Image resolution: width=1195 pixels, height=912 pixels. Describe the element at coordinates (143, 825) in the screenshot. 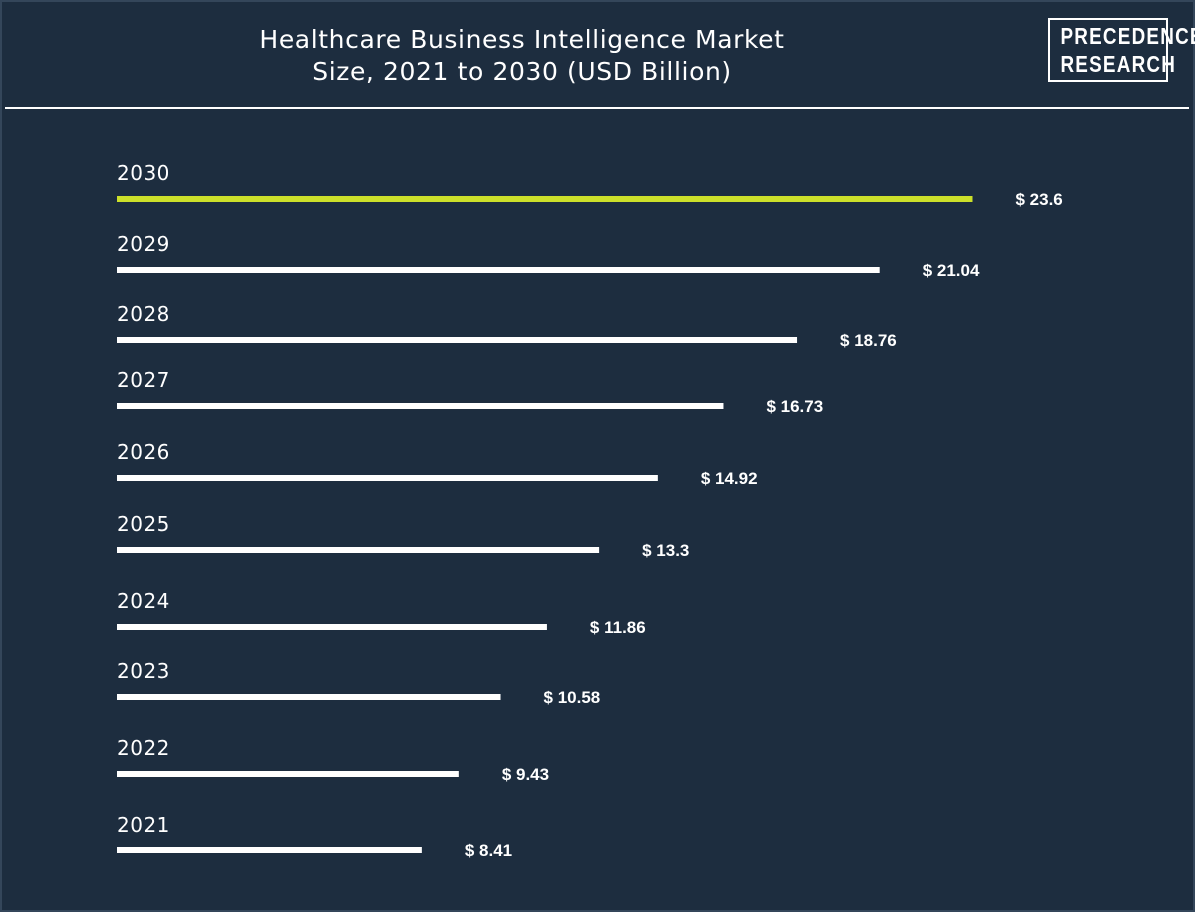

I see `category-label: 2021` at that location.